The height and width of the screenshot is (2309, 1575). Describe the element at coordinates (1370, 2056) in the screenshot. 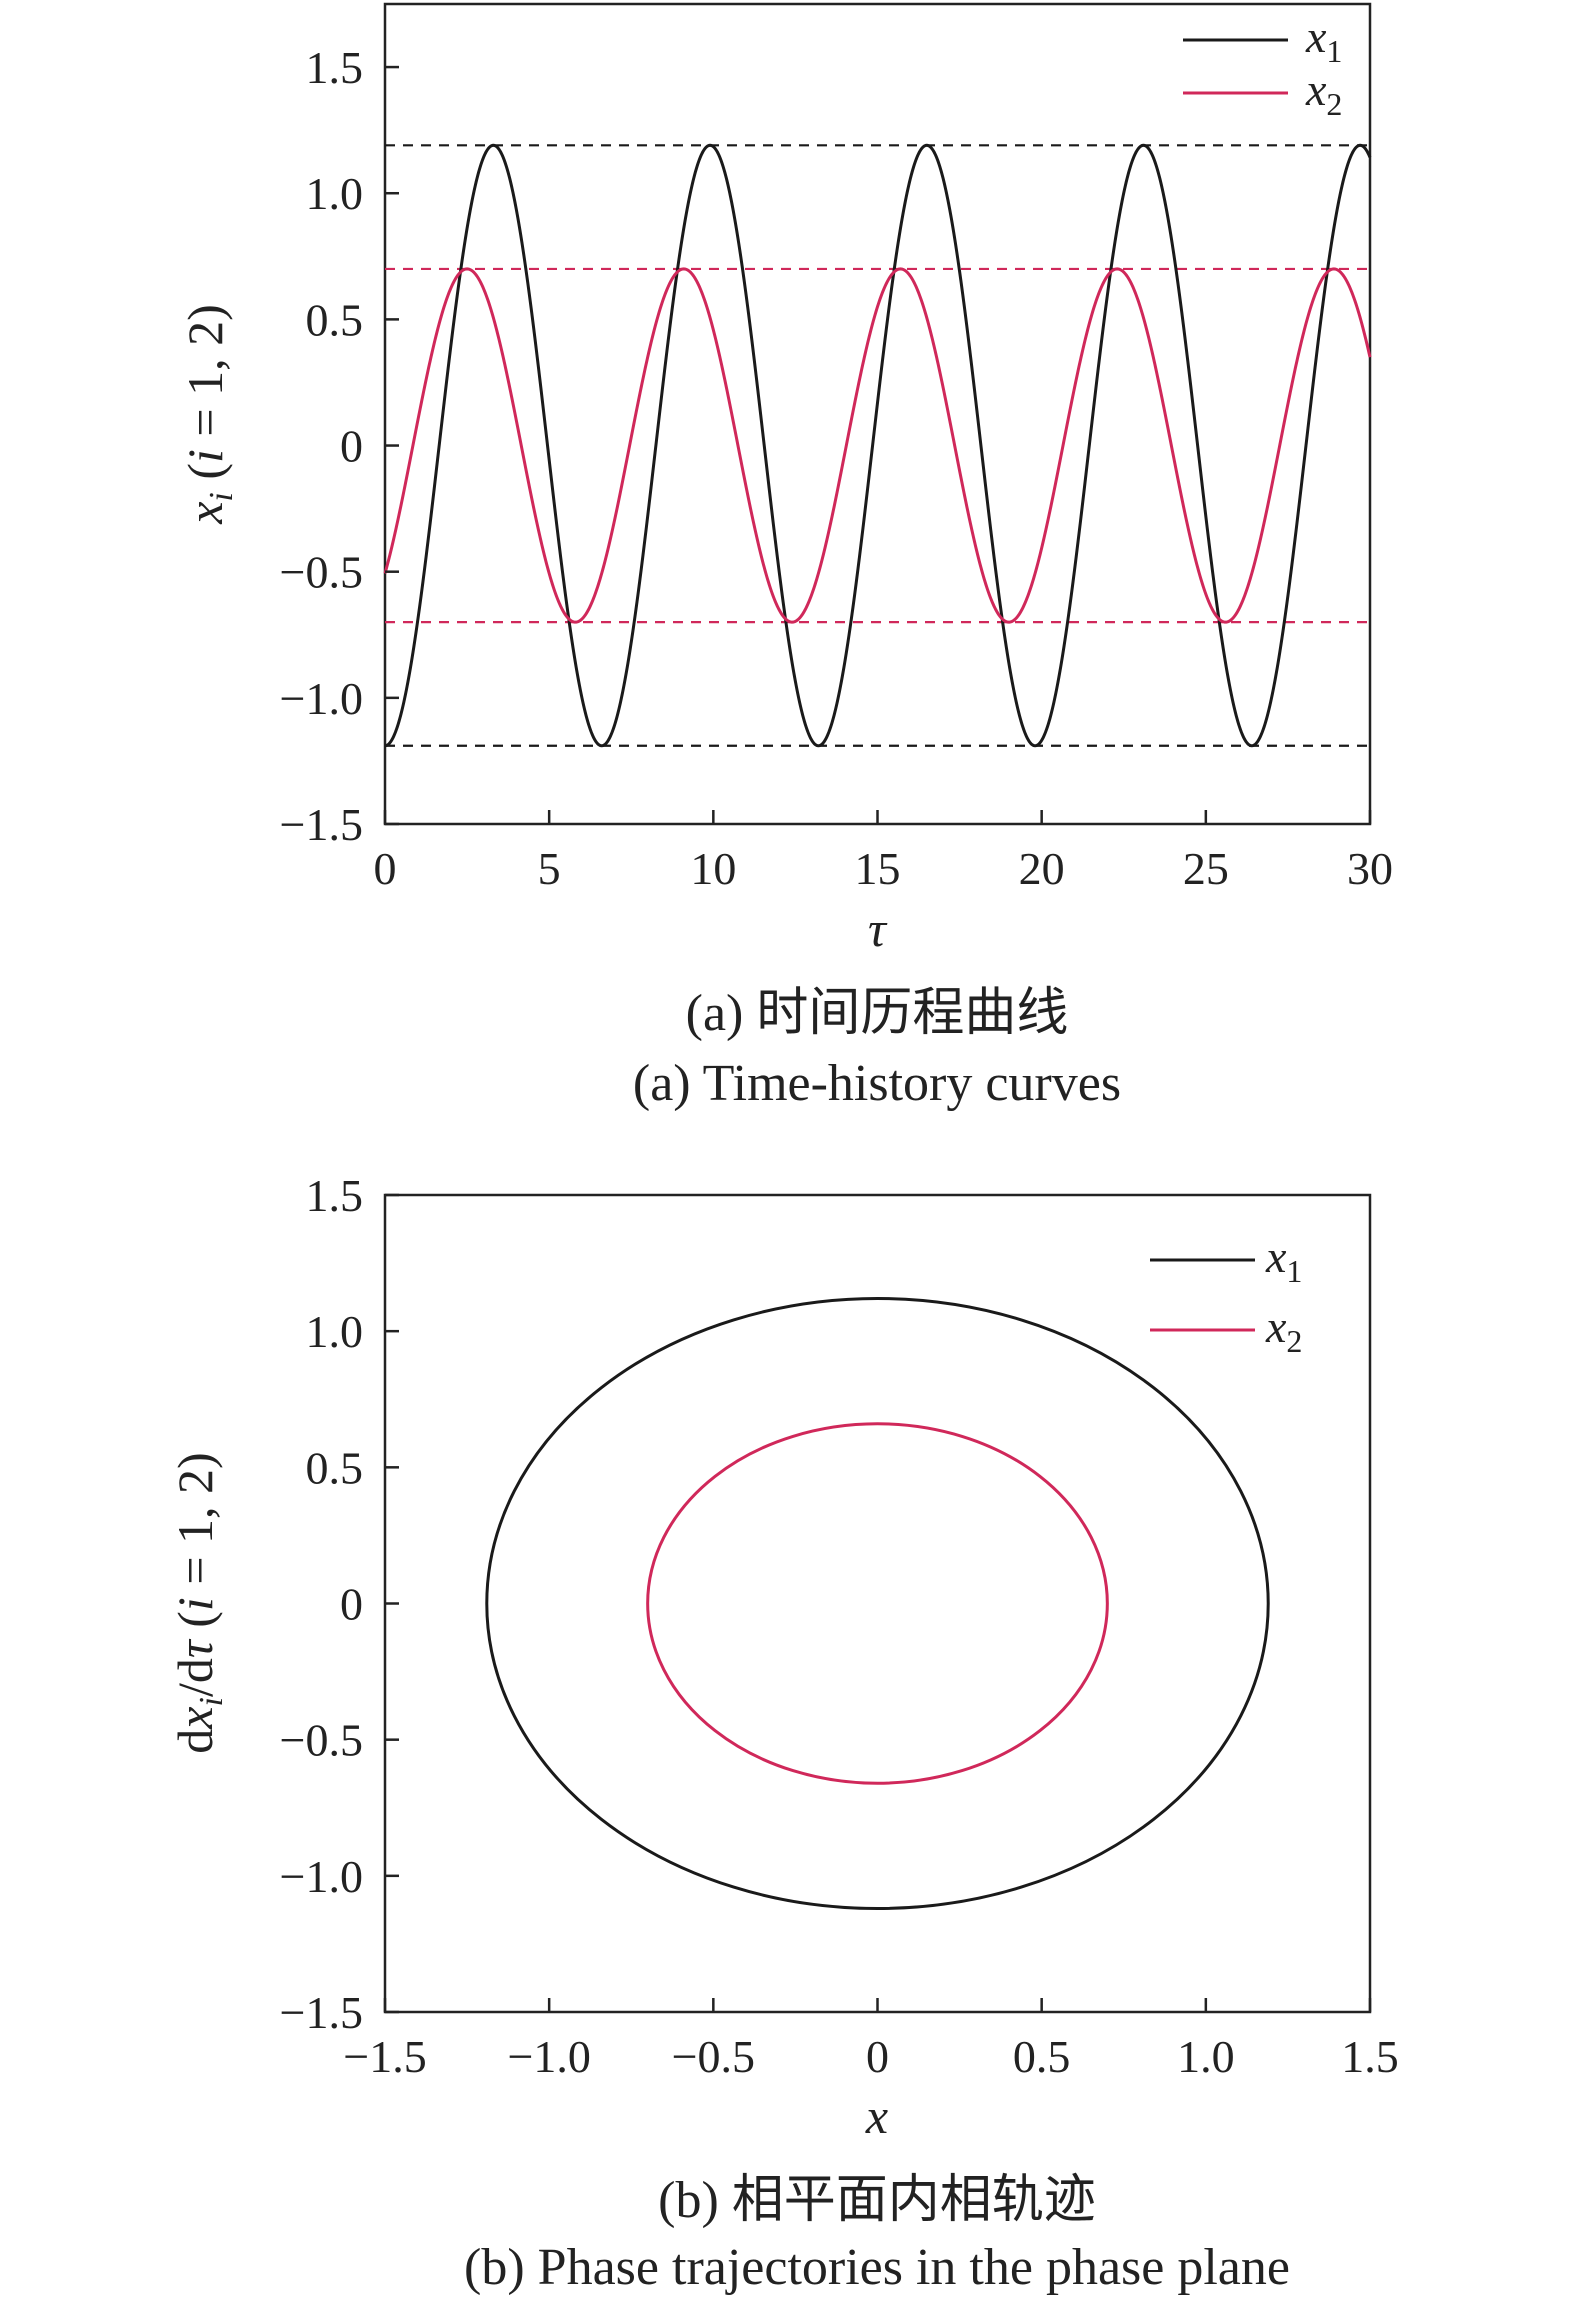

I see `chart-b-x-tick-label: 1.5` at that location.